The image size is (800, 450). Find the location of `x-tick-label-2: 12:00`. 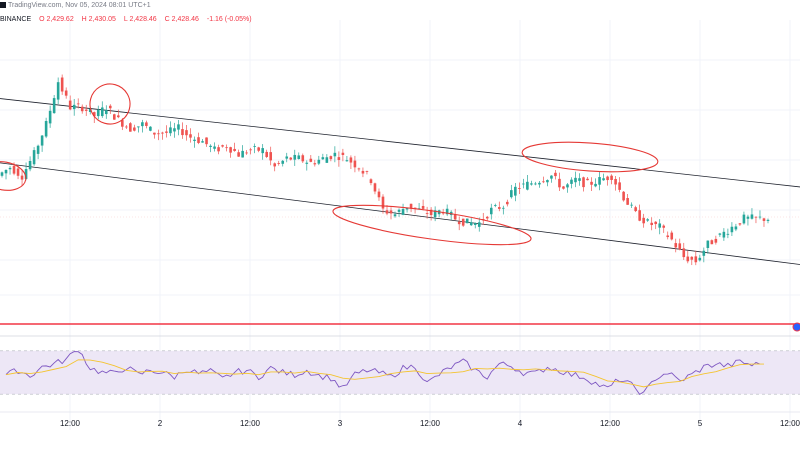

x-tick-label-2: 12:00 is located at coordinates (250, 423).